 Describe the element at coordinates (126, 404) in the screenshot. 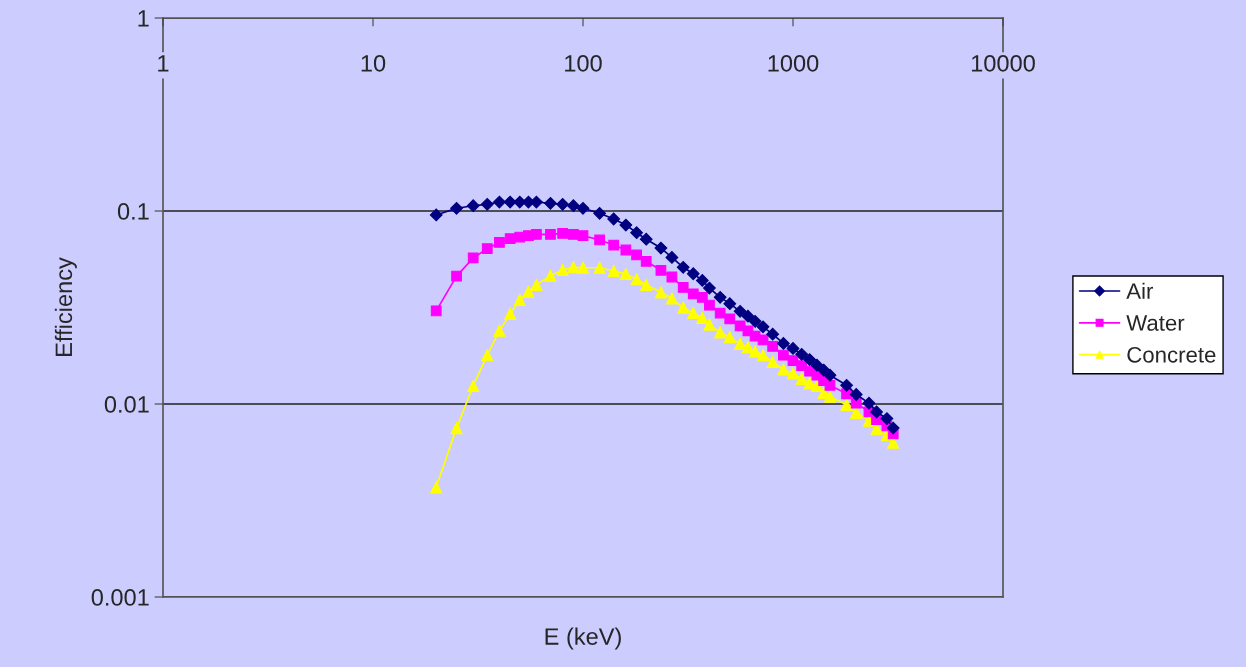

I see `y-tick-label: 0.01` at that location.